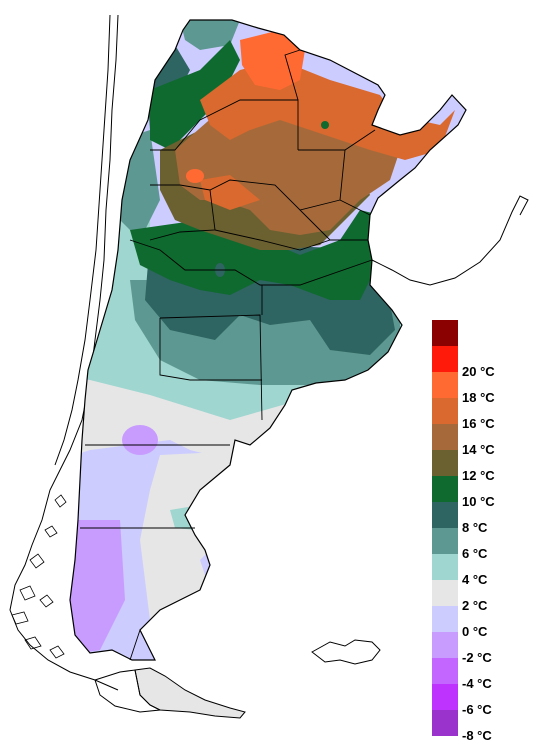  I want to click on legend-label: 10 °C, so click(478, 501).